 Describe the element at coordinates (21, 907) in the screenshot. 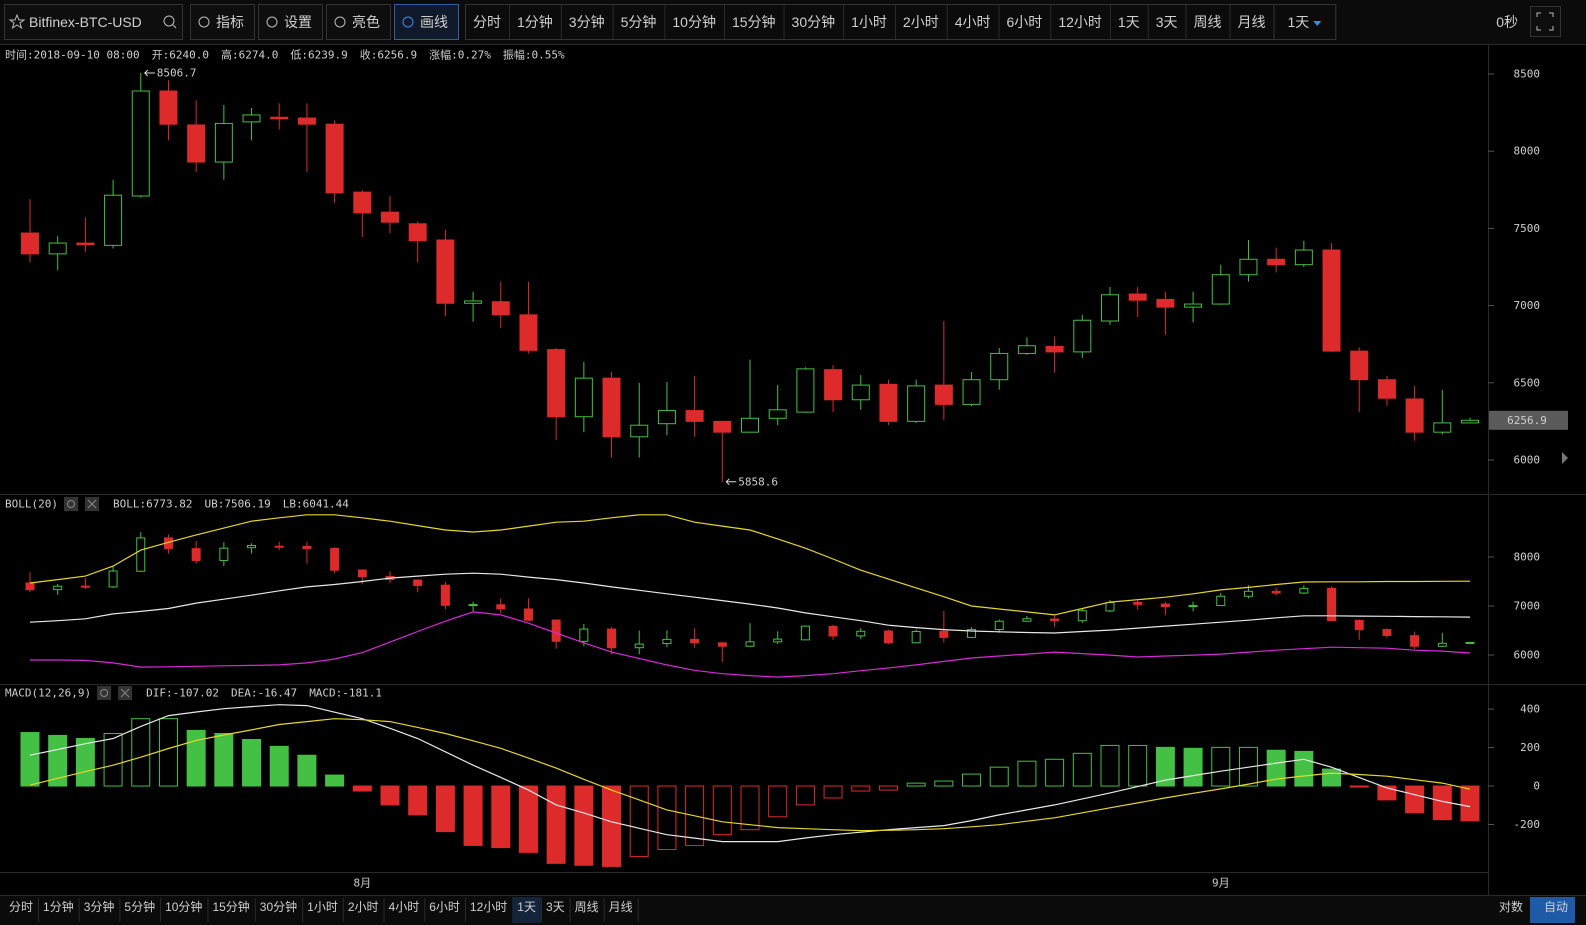

I see `footer-interval: 分时` at that location.